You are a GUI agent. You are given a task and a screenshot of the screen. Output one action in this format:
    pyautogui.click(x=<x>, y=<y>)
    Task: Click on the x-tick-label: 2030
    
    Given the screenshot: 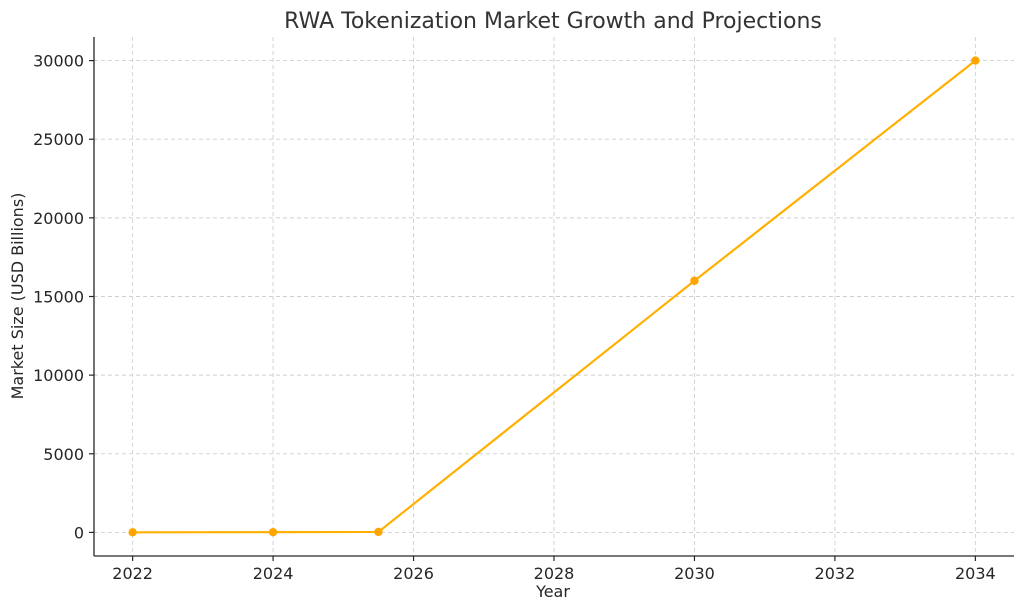 What is the action you would take?
    pyautogui.click(x=694, y=573)
    